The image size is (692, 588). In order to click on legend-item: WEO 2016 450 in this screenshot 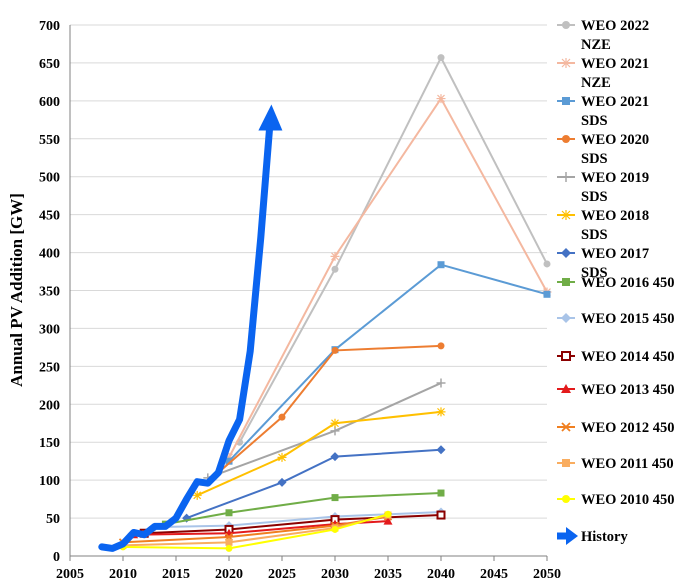, I will do `click(615, 283)`.